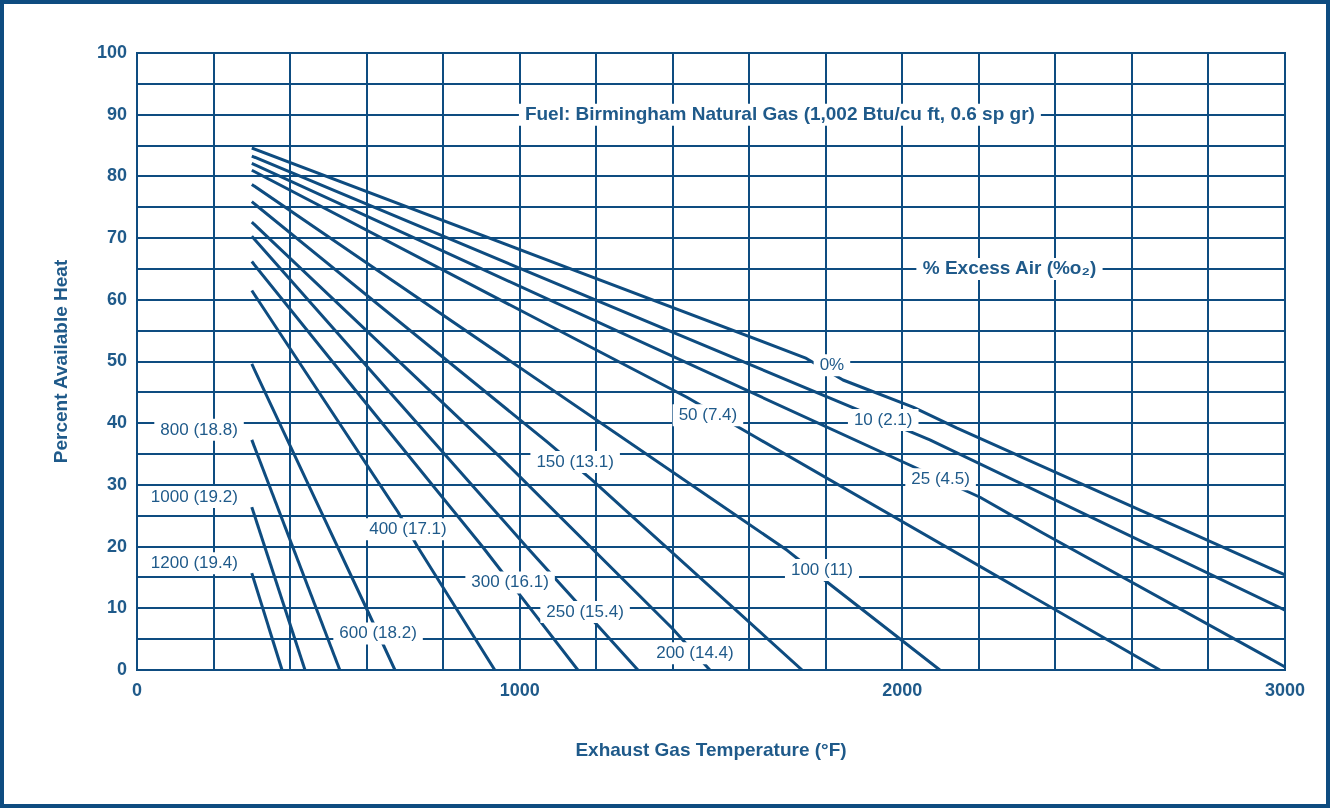  I want to click on annotation: 800 (18.8), so click(199, 429).